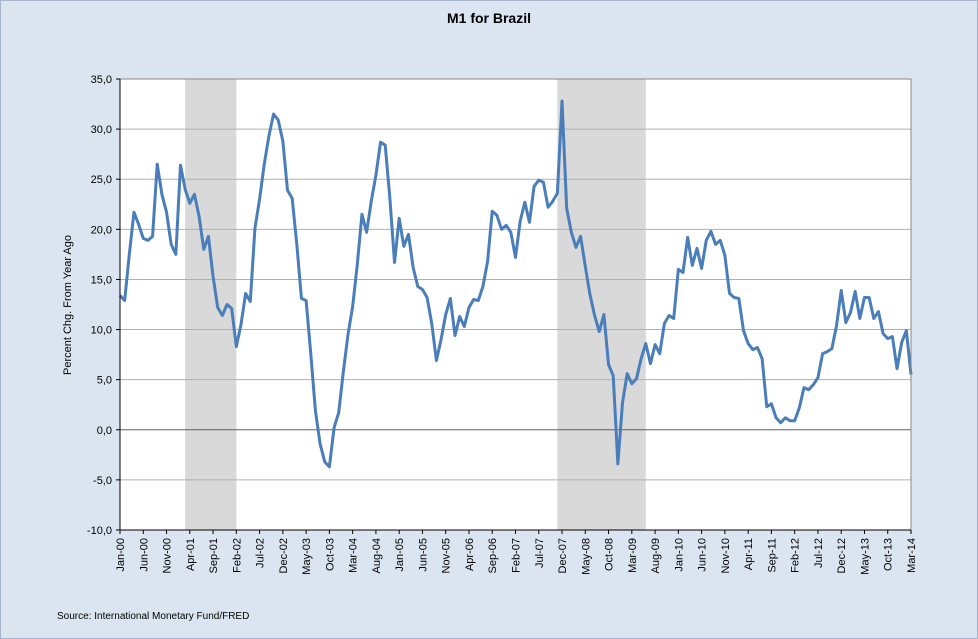 This screenshot has width=978, height=639. Describe the element at coordinates (101, 80) in the screenshot. I see `y-tick-label: 35,0` at that location.